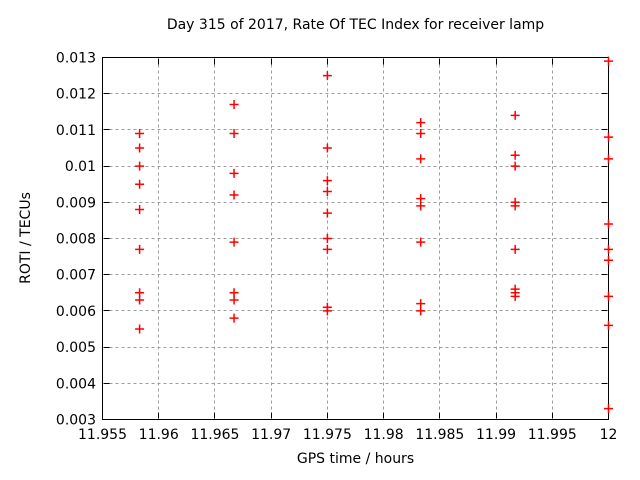 Image resolution: width=640 pixels, height=480 pixels. What do you see at coordinates (76, 59) in the screenshot?
I see `y-tick-label: 0.013` at bounding box center [76, 59].